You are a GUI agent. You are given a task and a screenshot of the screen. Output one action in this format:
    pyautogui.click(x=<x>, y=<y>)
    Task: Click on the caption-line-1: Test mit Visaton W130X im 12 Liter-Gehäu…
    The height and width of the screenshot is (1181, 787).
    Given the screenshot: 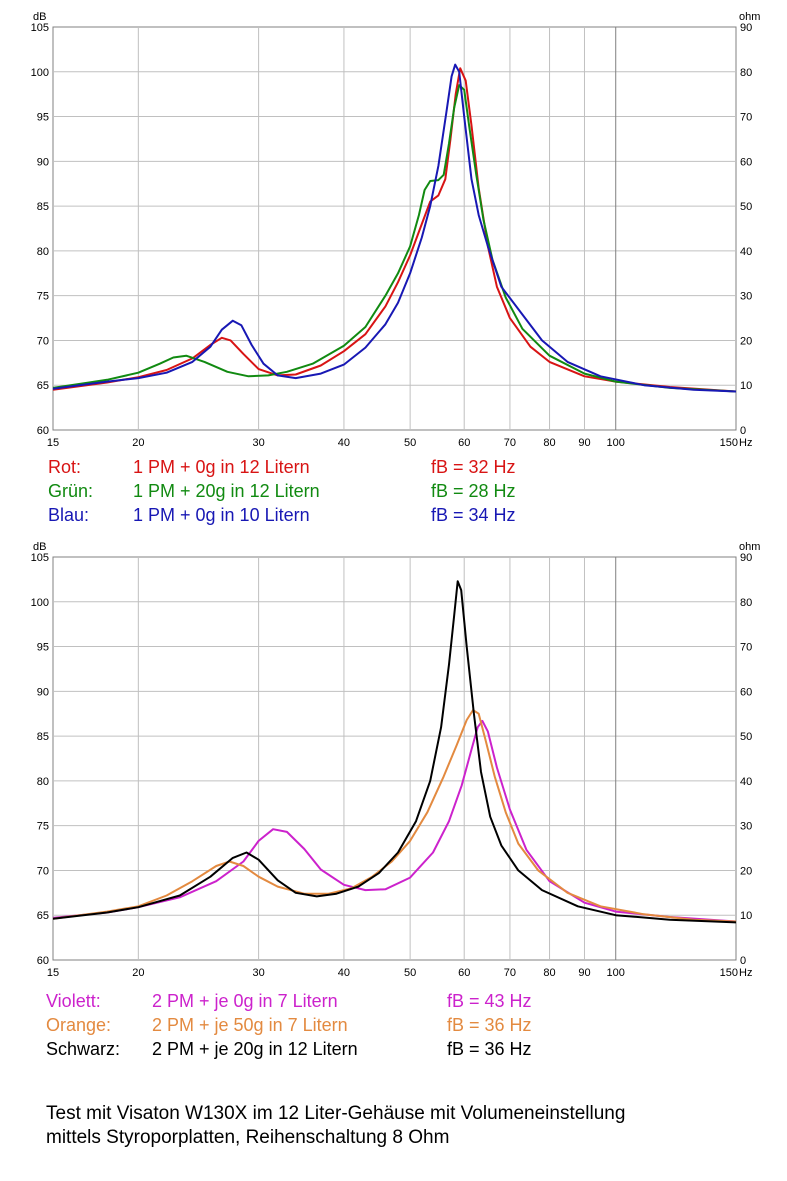 What is the action you would take?
    pyautogui.click(x=336, y=1113)
    